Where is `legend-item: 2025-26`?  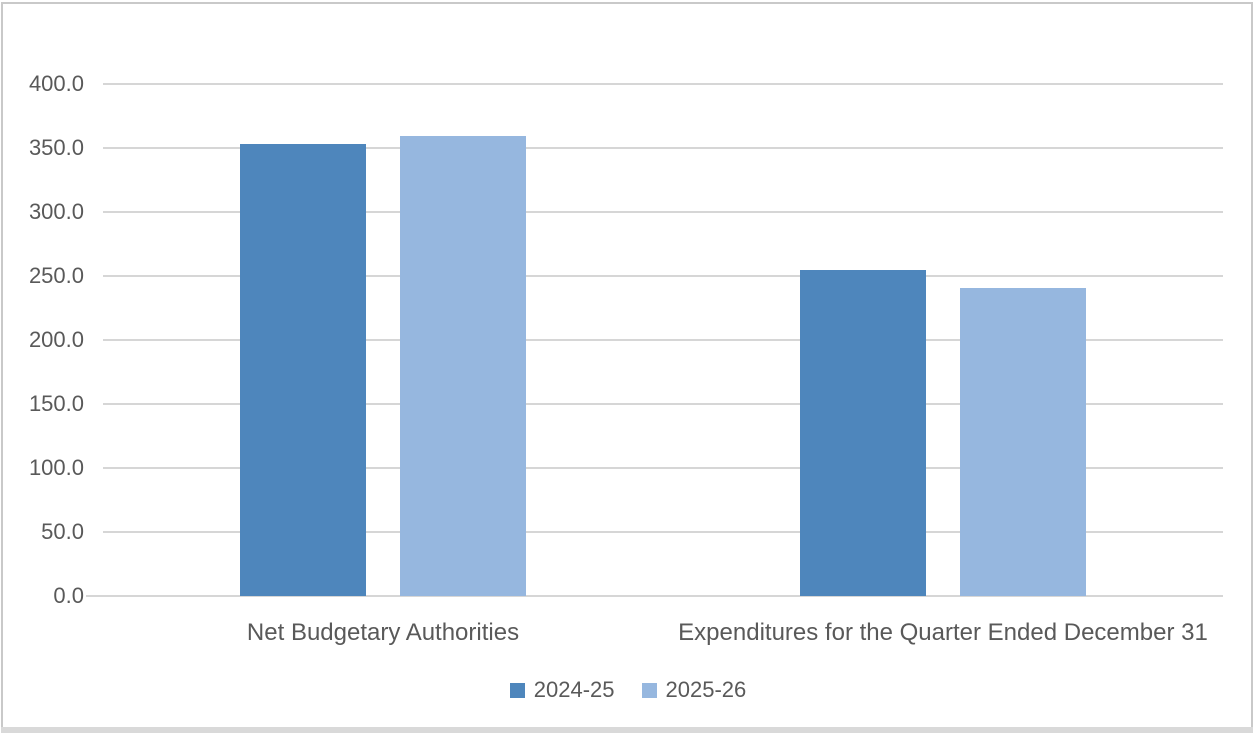 legend-item: 2025-26 is located at coordinates (694, 690).